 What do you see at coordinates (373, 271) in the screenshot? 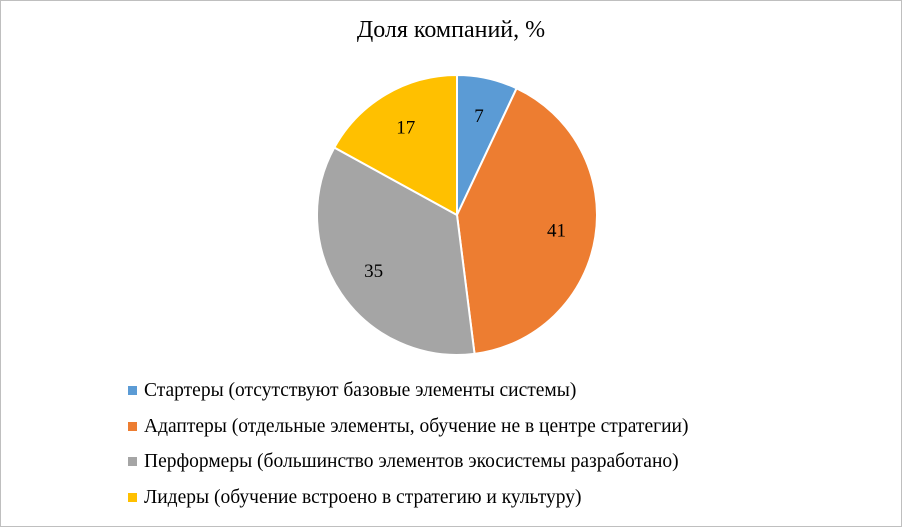
I see `data-label-performers: 35` at bounding box center [373, 271].